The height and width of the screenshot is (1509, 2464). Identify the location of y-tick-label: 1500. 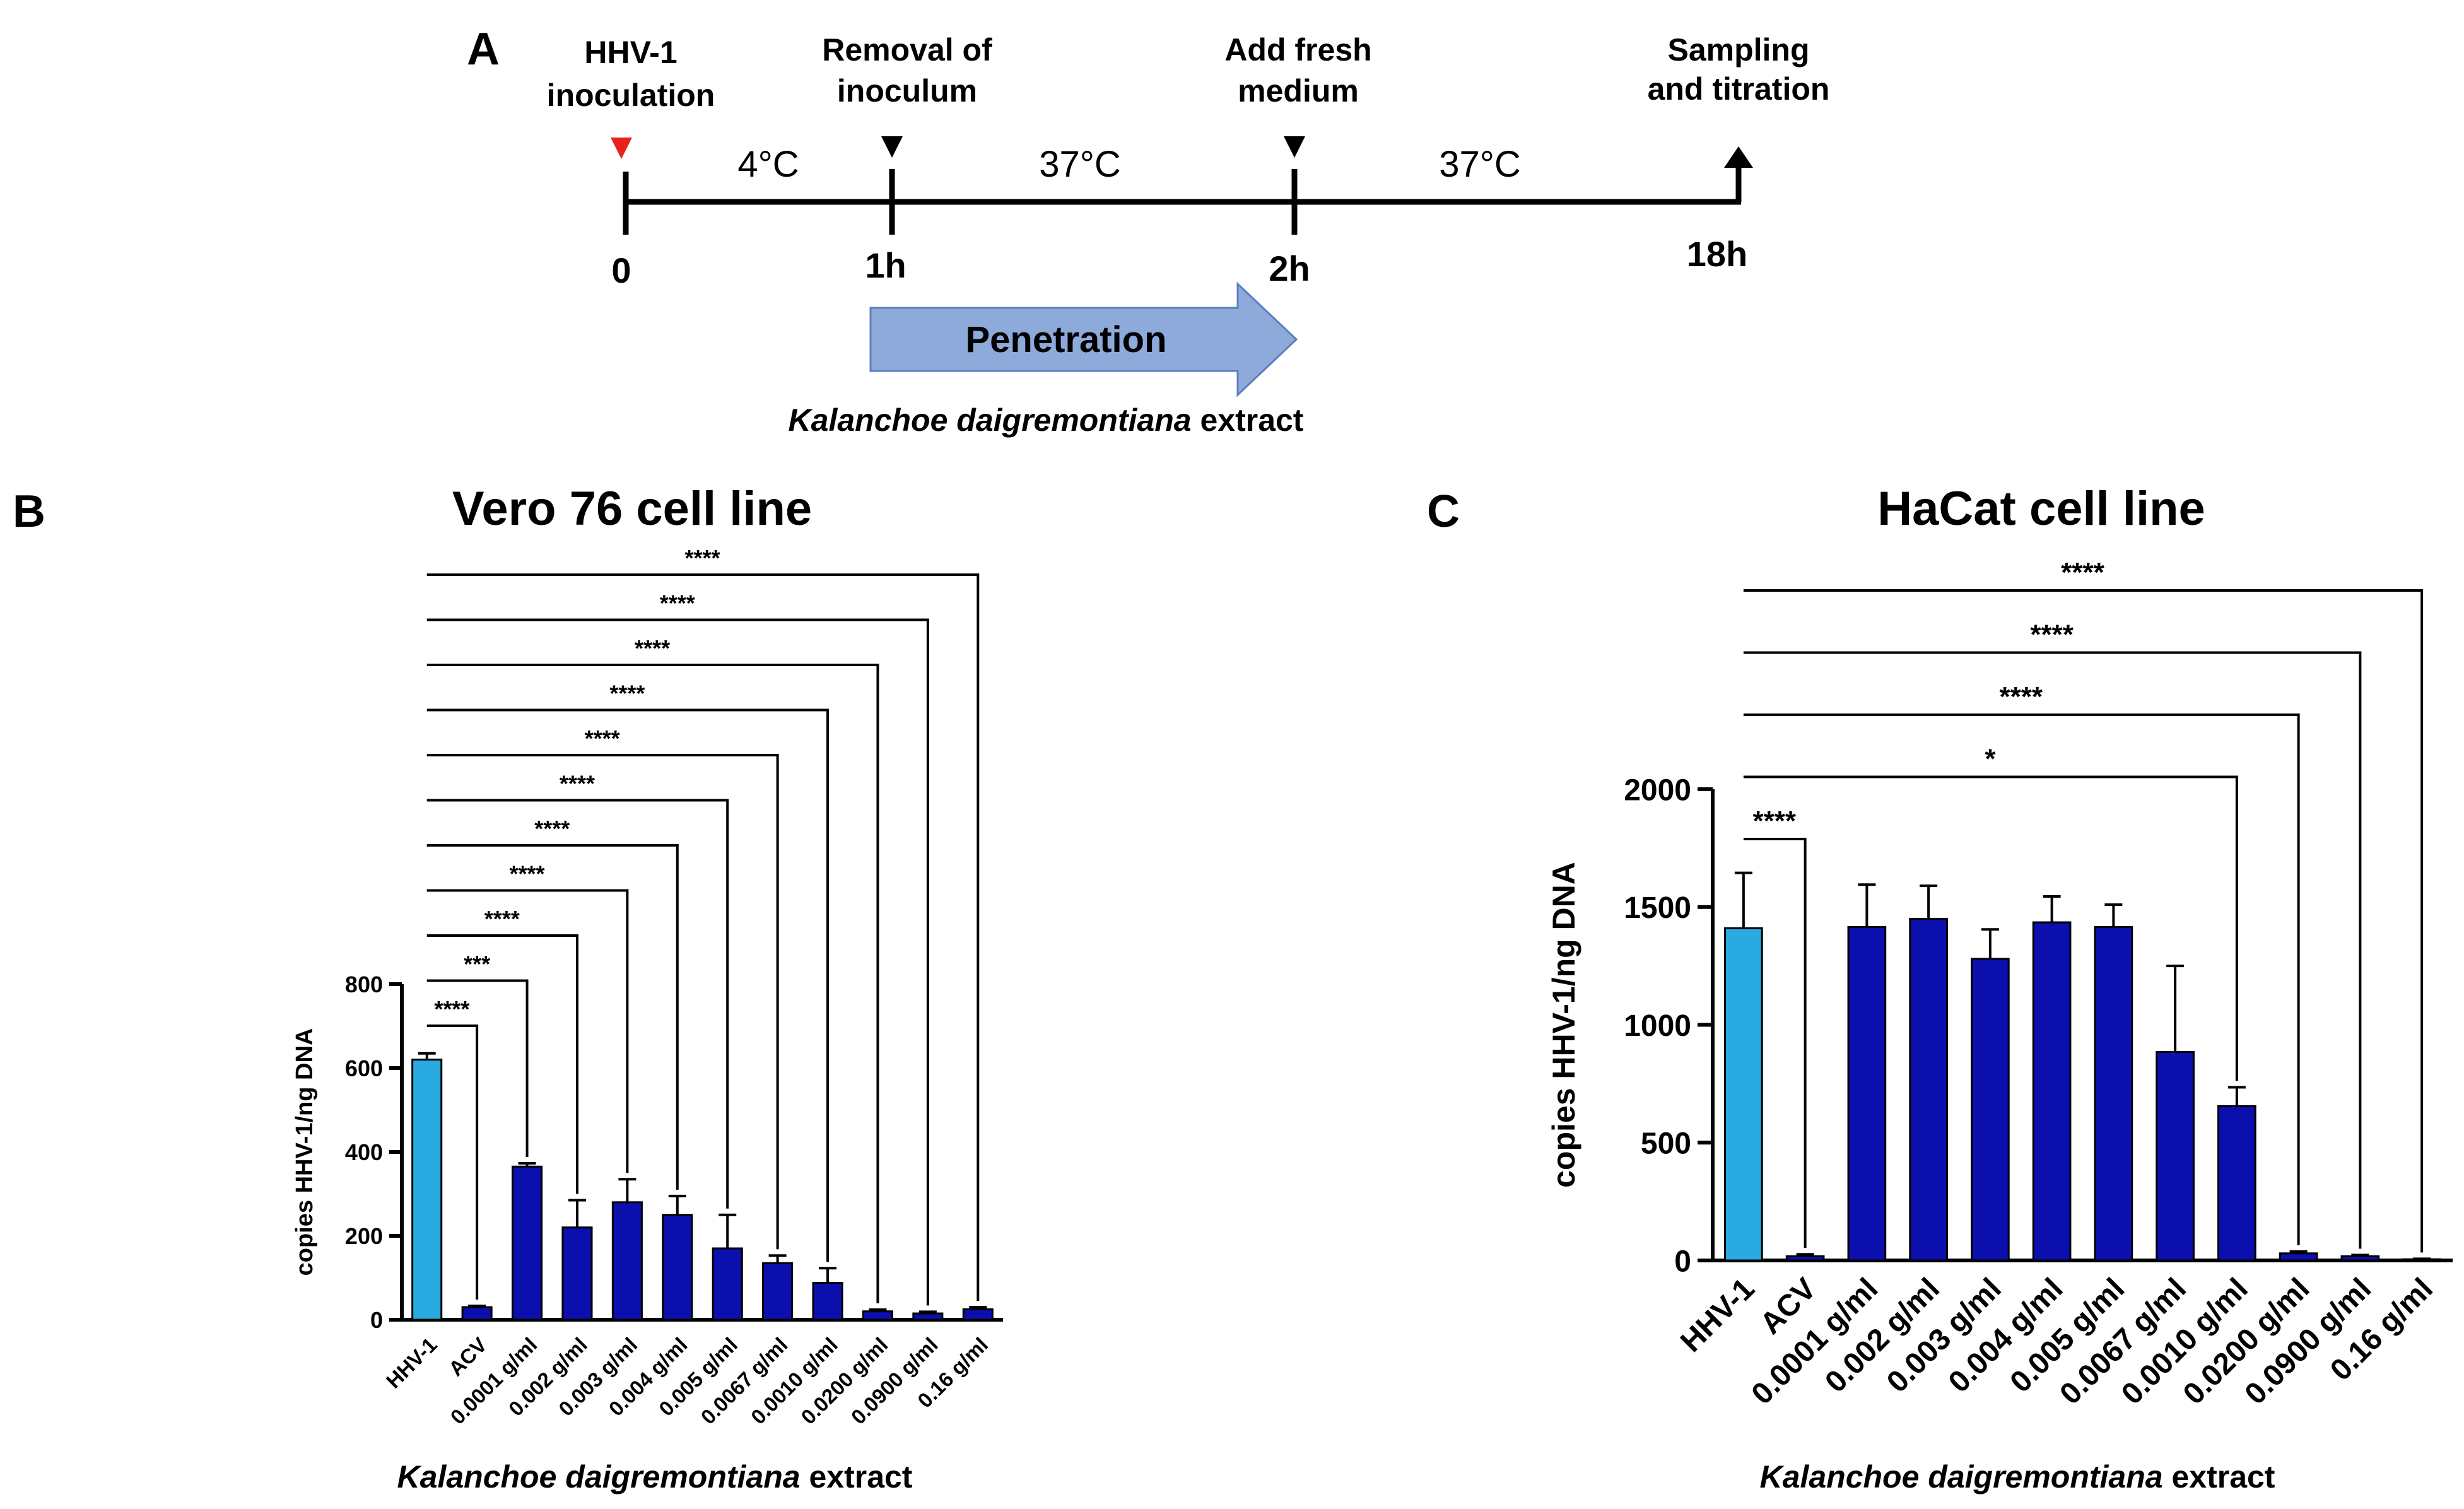
(1657, 908).